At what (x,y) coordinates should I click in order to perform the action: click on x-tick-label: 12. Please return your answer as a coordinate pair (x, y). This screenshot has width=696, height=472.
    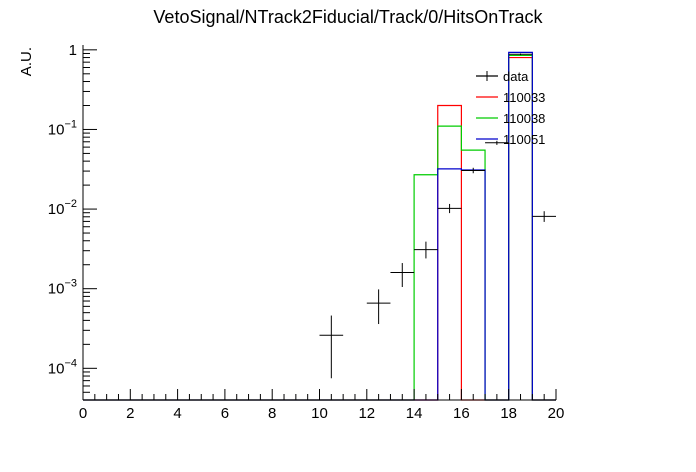
    Looking at the image, I should click on (366, 413).